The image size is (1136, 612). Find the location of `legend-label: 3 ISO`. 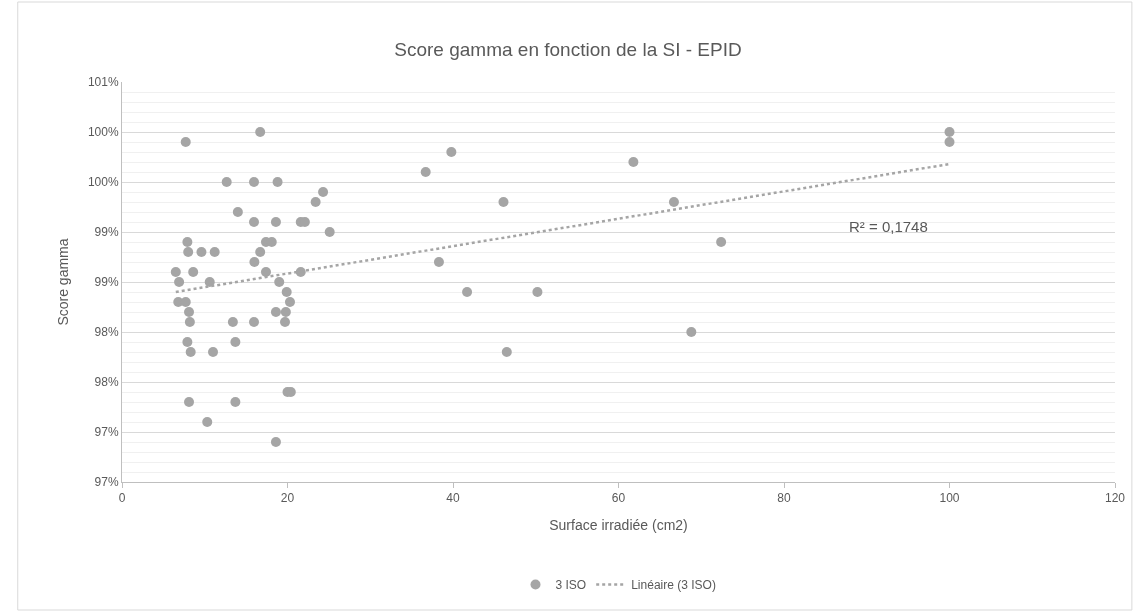

legend-label: 3 ISO is located at coordinates (571, 585).